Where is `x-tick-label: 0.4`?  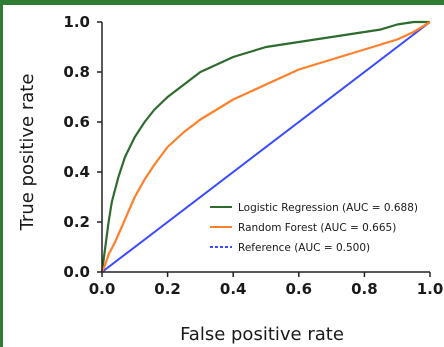
x-tick-label: 0.4 is located at coordinates (233, 289).